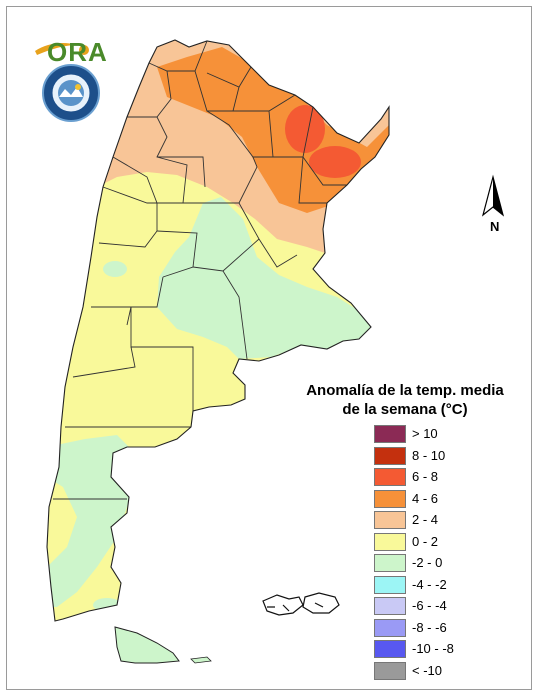 Image resolution: width=538 pixels, height=696 pixels. I want to click on tierra-del-fuego, so click(147, 645).